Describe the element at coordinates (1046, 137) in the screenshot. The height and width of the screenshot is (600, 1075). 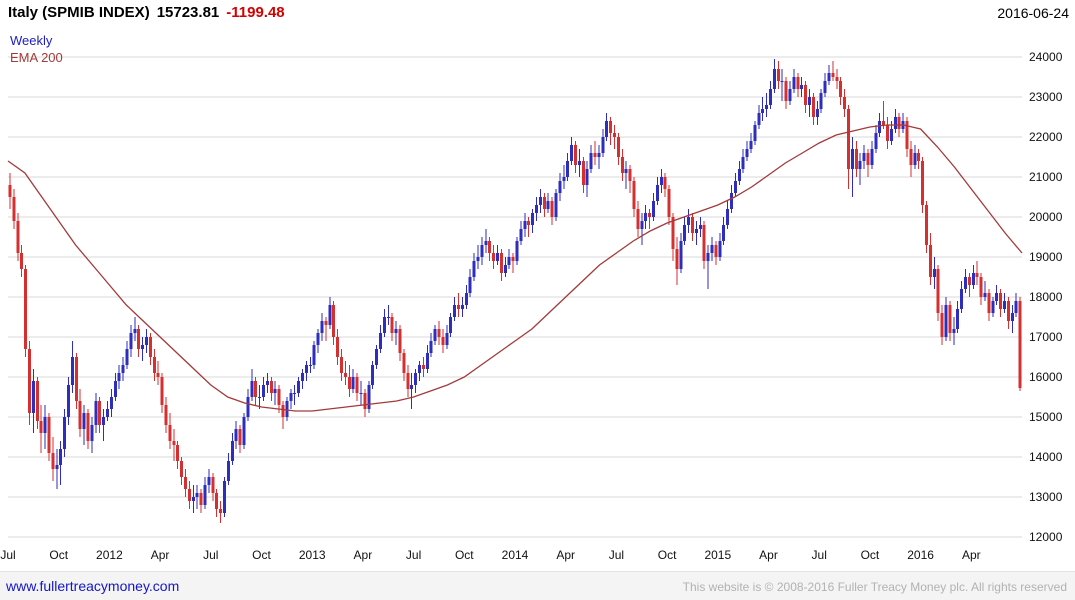
I see `svg-text: 22000` at that location.